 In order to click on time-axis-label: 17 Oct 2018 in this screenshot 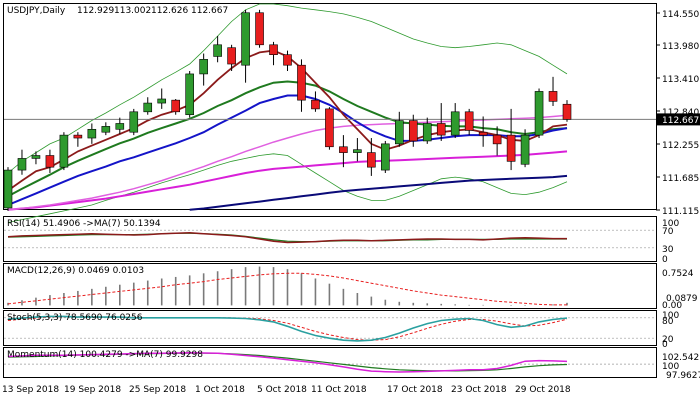, I will do `click(415, 390)`.